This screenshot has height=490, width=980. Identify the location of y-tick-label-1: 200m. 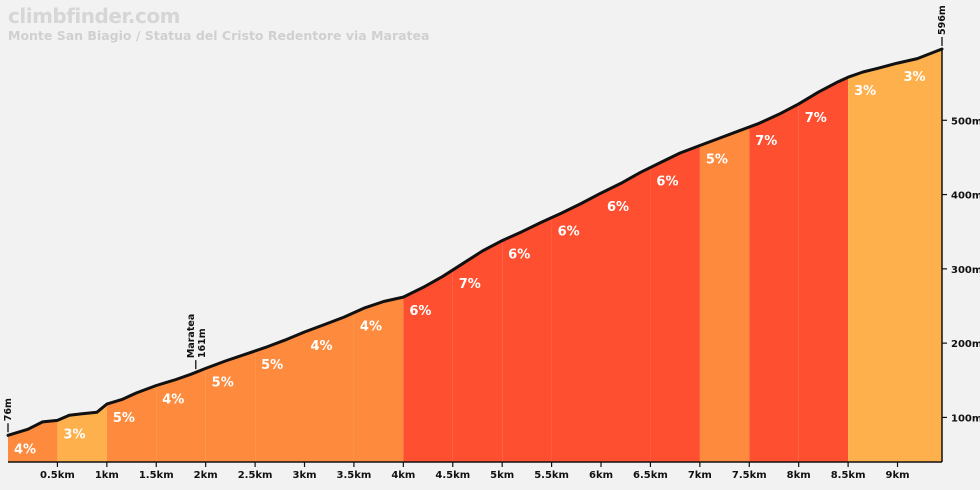
(965, 344).